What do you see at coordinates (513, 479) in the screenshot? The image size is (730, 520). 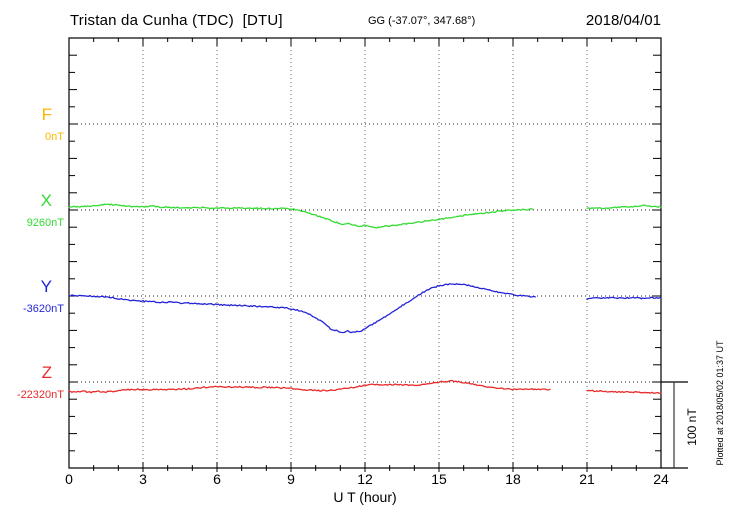 I see `x-axis-label-18: 18` at bounding box center [513, 479].